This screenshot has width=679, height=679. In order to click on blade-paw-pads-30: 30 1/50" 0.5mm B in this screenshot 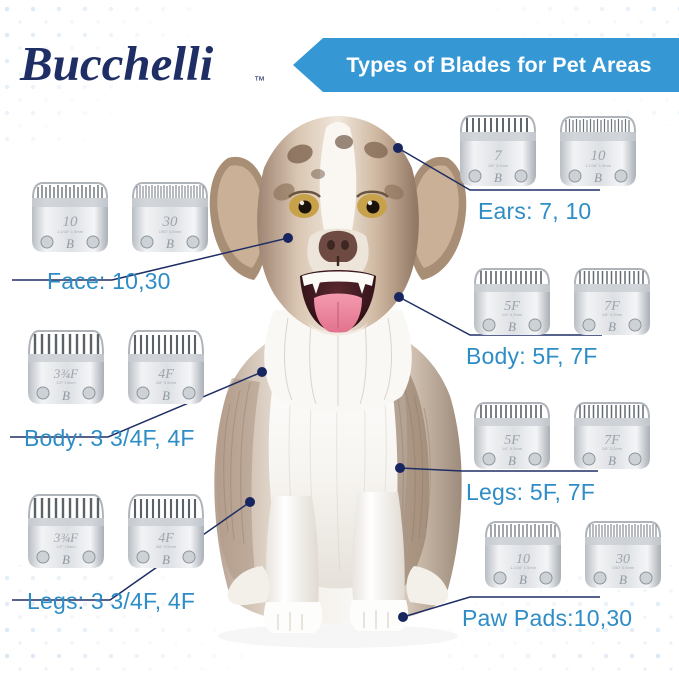, I will do `click(623, 555)`.